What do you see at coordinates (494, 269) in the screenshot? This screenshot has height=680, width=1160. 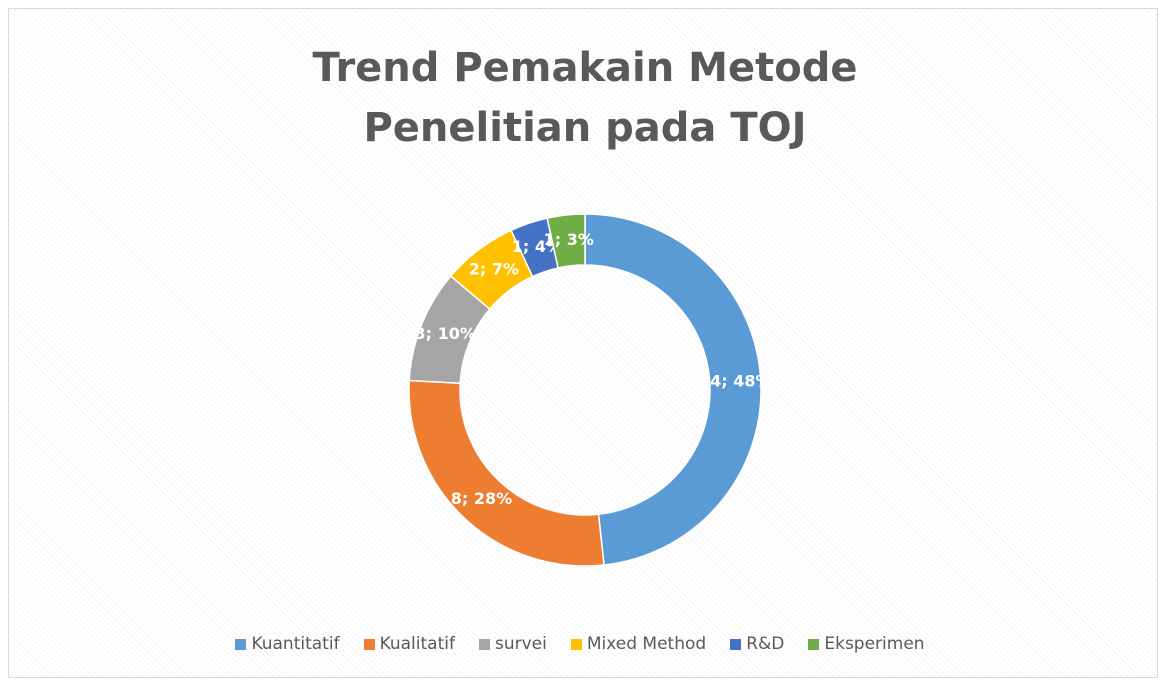 I see `data-label: 2; 7%` at bounding box center [494, 269].